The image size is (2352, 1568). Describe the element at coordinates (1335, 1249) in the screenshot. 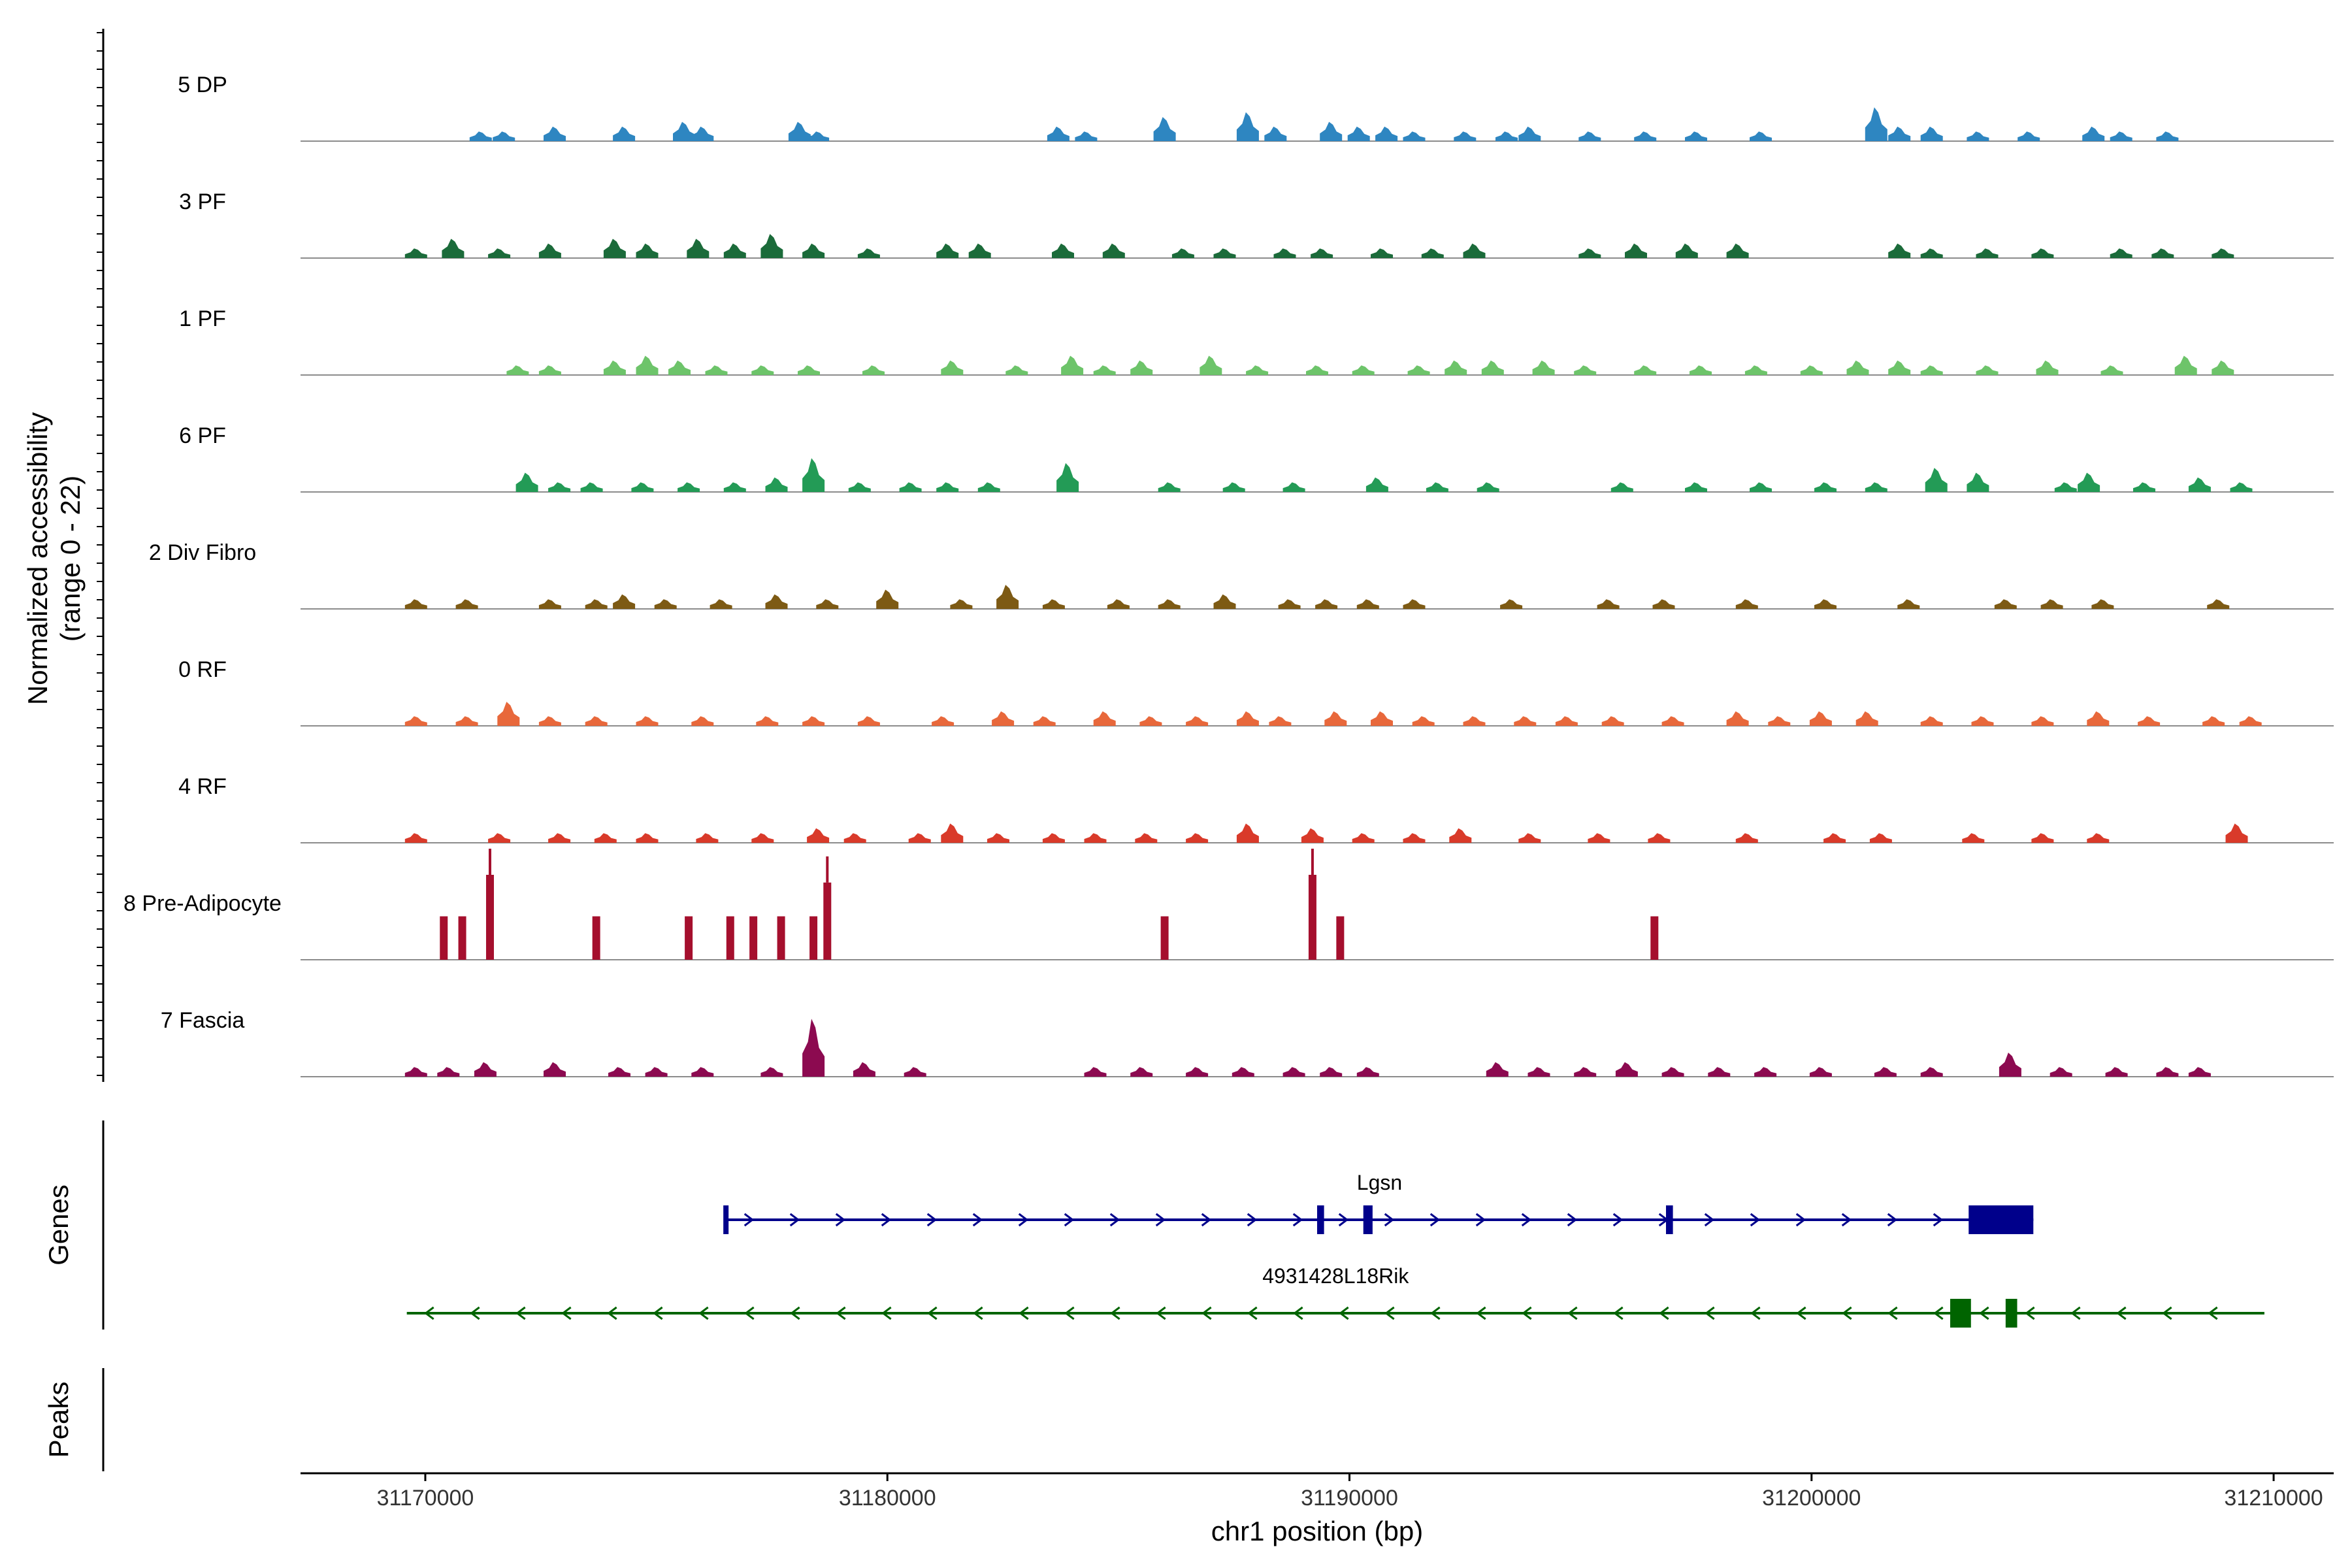

I see `gene-annotations: Lgsn 4931428L18Rik` at that location.